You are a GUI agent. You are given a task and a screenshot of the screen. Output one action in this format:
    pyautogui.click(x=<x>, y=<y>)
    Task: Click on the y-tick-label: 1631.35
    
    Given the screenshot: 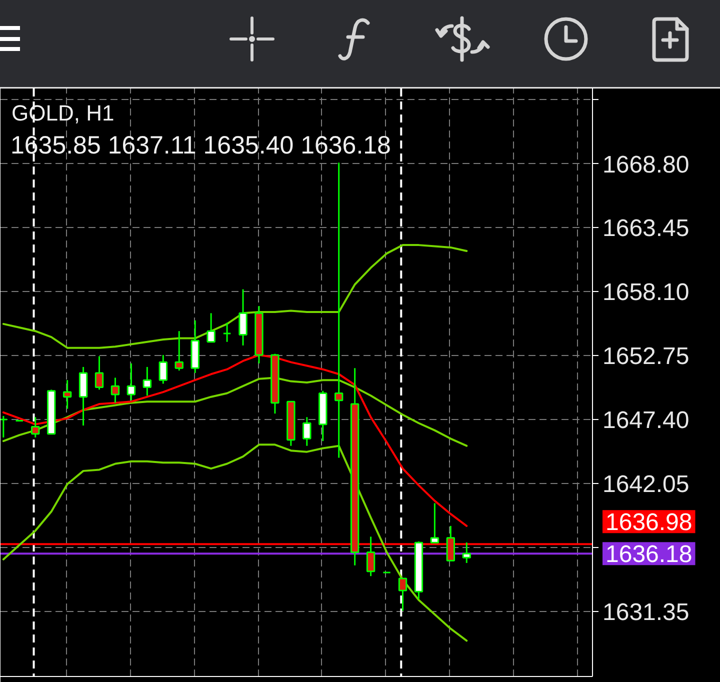 What is the action you would take?
    pyautogui.click(x=646, y=612)
    